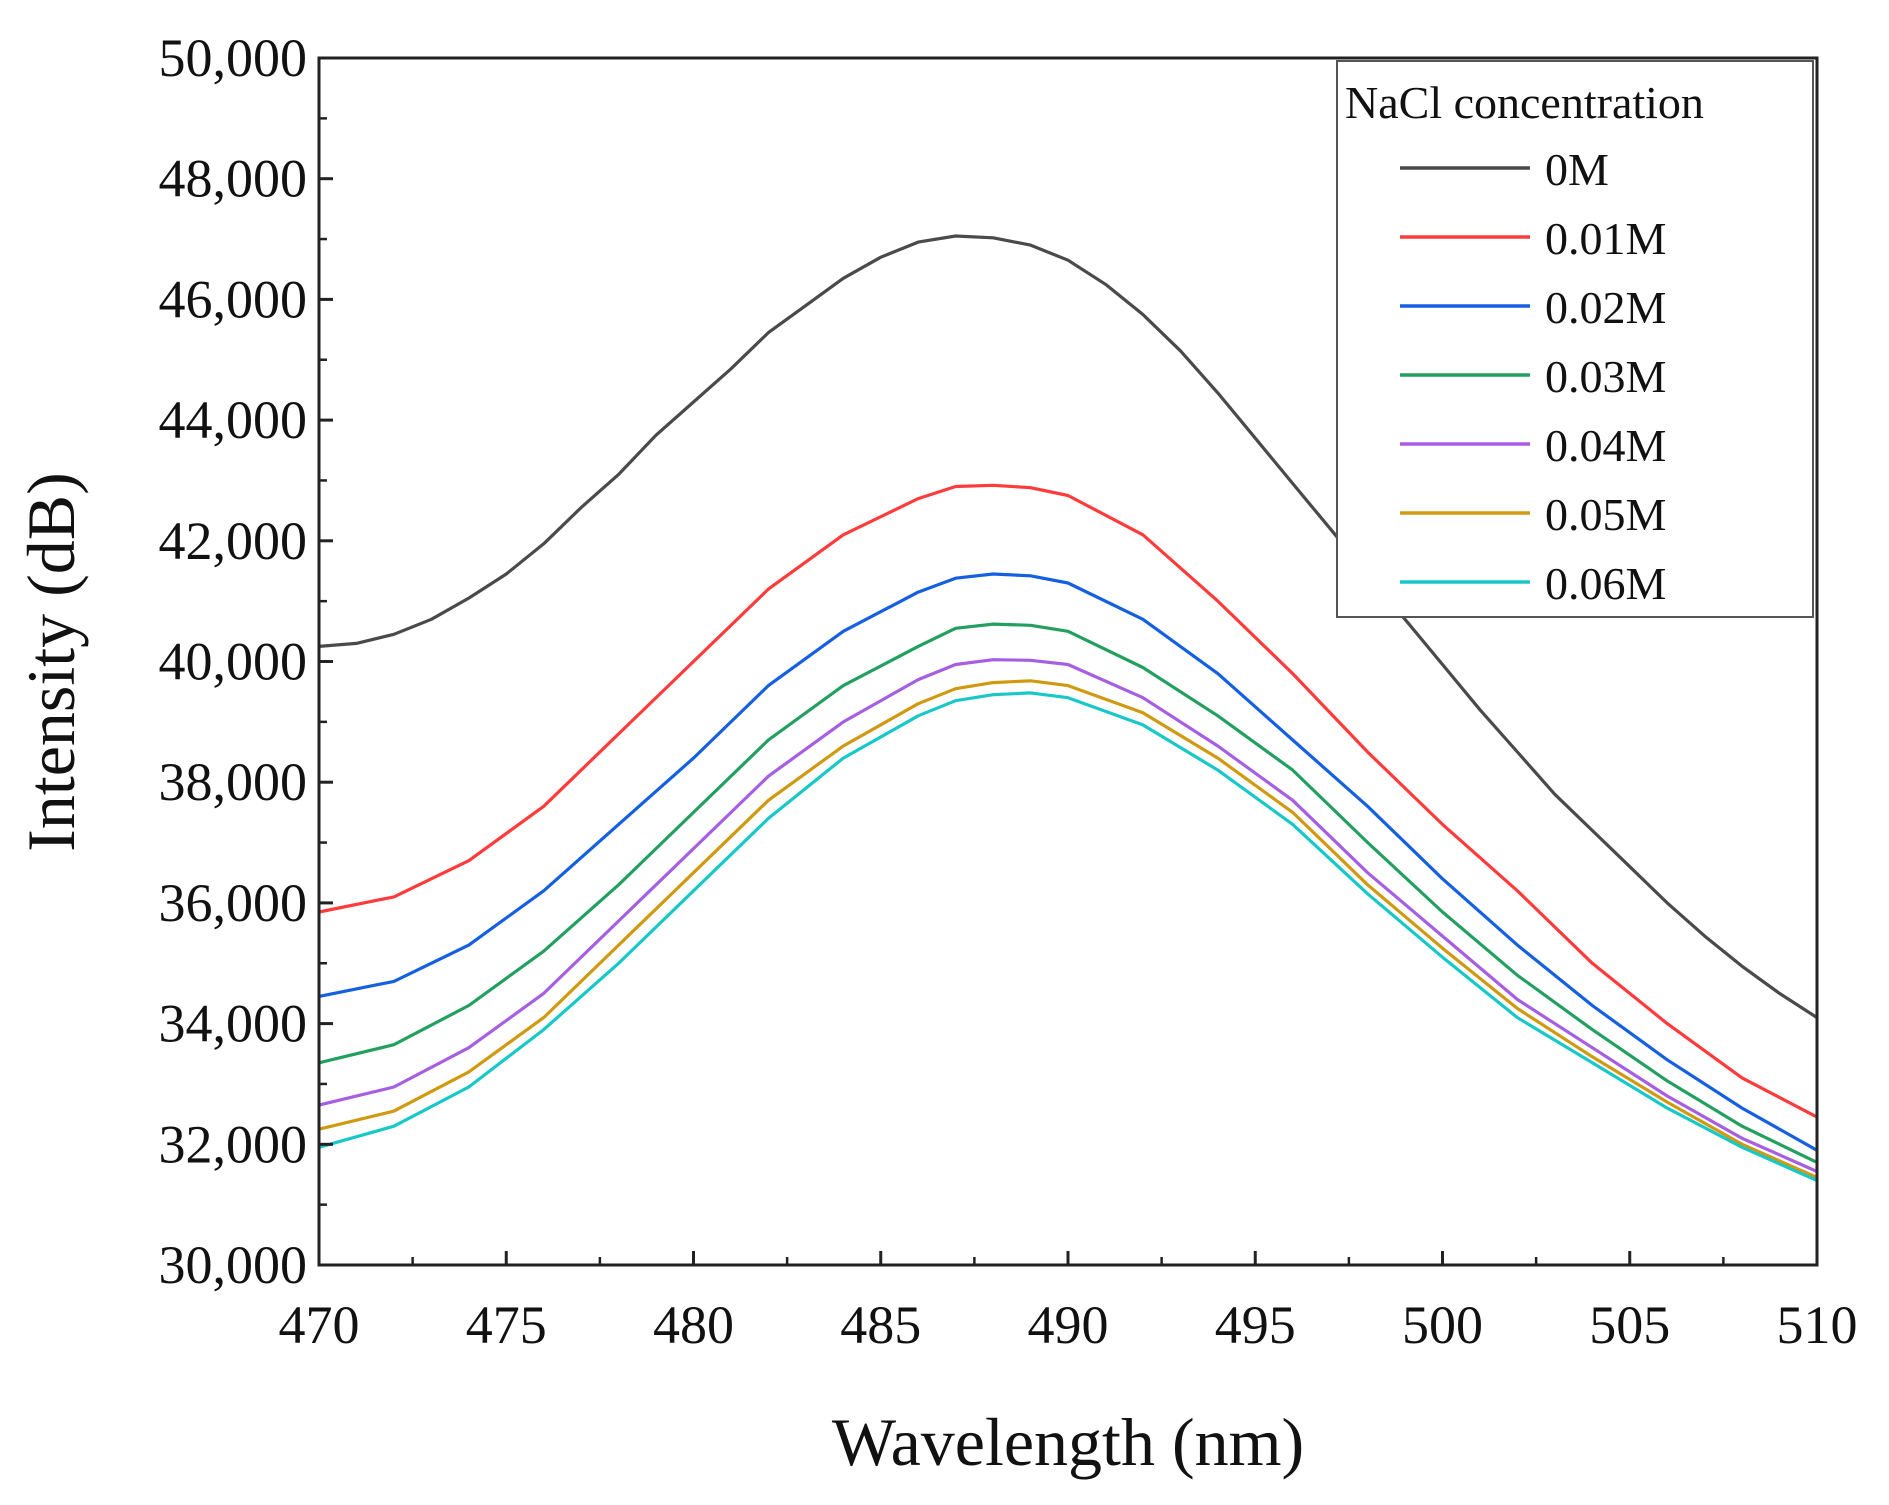 This screenshot has width=1889, height=1505. I want to click on legend-item: 0.04M, so click(1533, 445).